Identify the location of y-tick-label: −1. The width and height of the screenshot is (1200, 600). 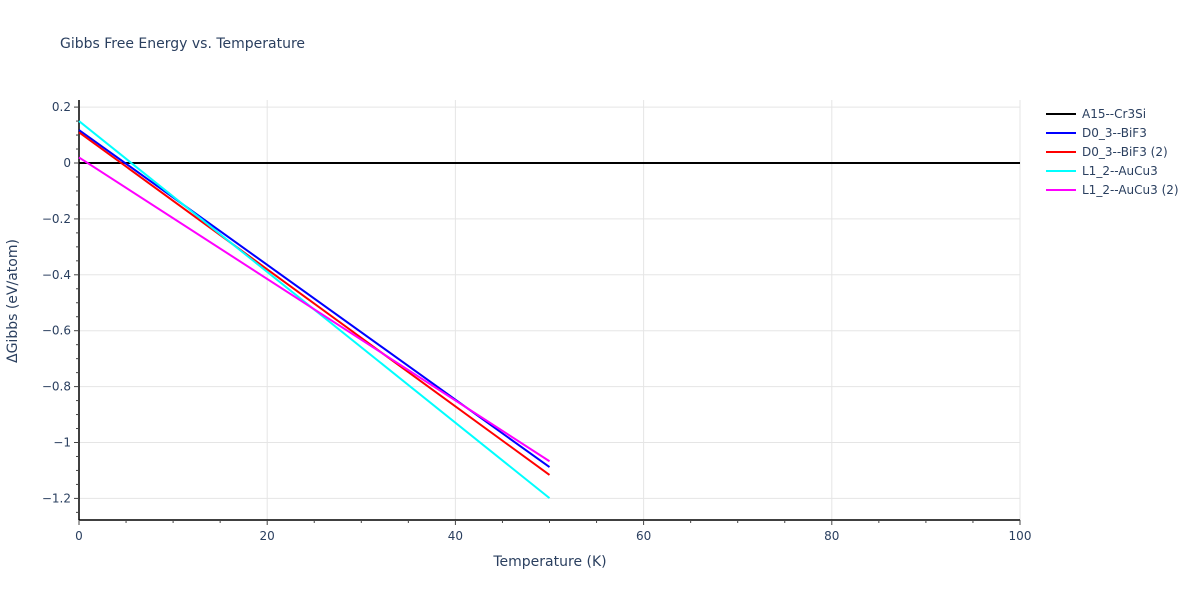
(62, 443).